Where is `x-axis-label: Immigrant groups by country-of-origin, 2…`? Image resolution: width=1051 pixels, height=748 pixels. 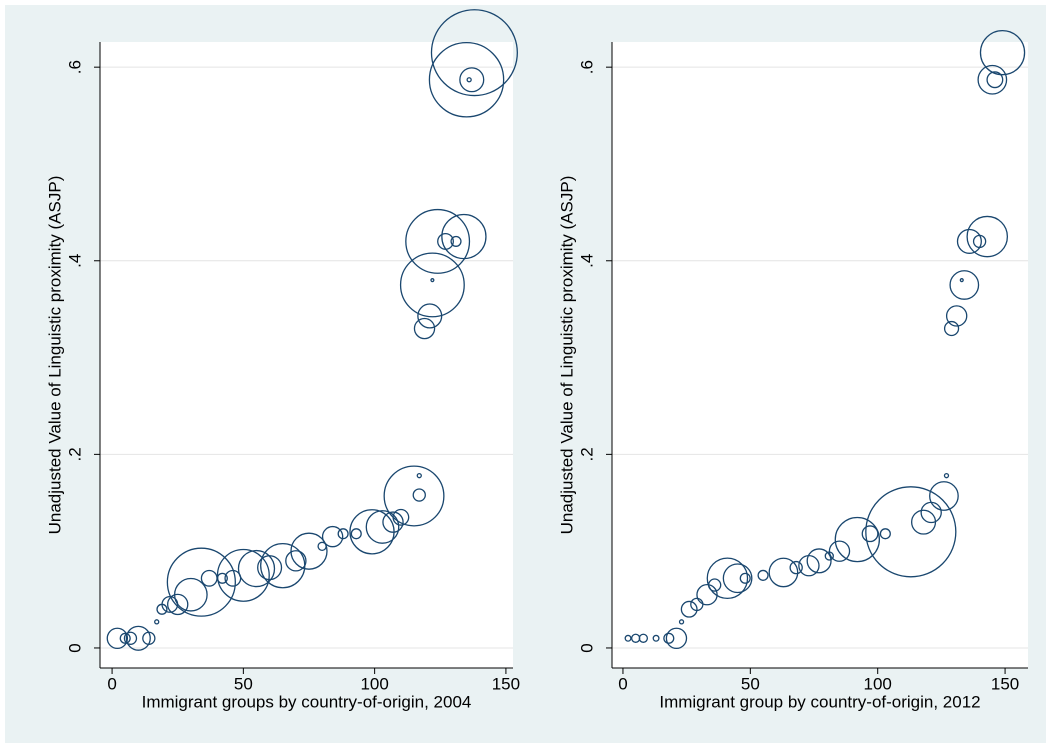 x-axis-label: Immigrant groups by country-of-origin, 2… is located at coordinates (307, 701).